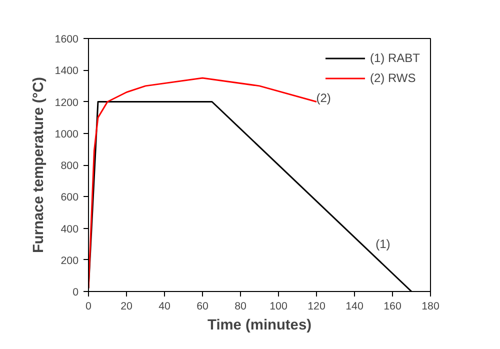 This screenshot has width=500, height=349. What do you see at coordinates (69, 260) in the screenshot?
I see `y-tick-label: 200` at bounding box center [69, 260].